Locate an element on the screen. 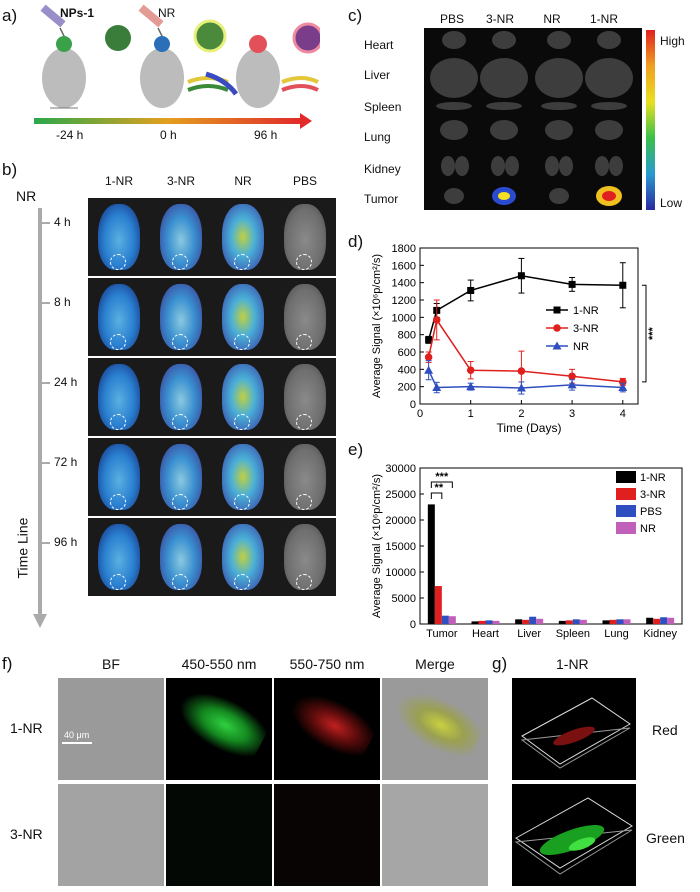  panel-b-label: b) is located at coordinates (10, 169).